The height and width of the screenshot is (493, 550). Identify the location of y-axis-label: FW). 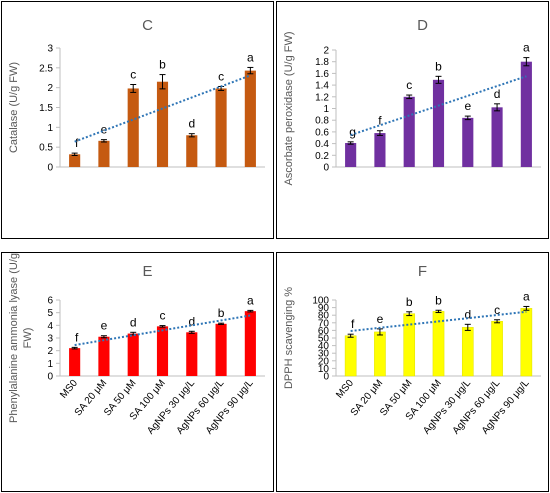
(28, 338).